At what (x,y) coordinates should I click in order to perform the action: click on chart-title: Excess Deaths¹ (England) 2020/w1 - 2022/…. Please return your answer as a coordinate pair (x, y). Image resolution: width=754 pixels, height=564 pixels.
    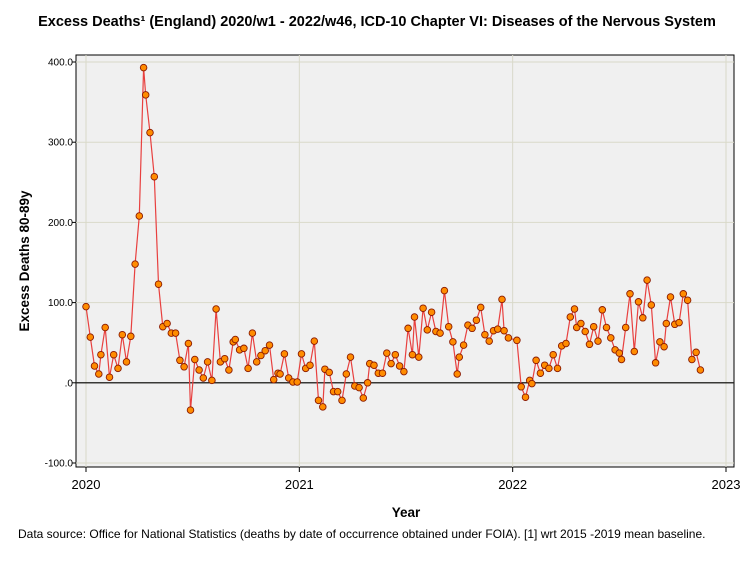
    Looking at the image, I should click on (377, 22).